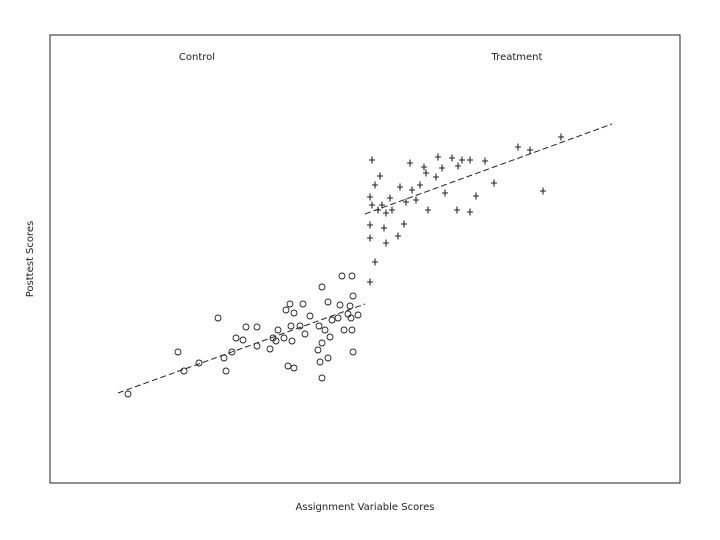  What do you see at coordinates (197, 57) in the screenshot?
I see `group-label: Control` at bounding box center [197, 57].